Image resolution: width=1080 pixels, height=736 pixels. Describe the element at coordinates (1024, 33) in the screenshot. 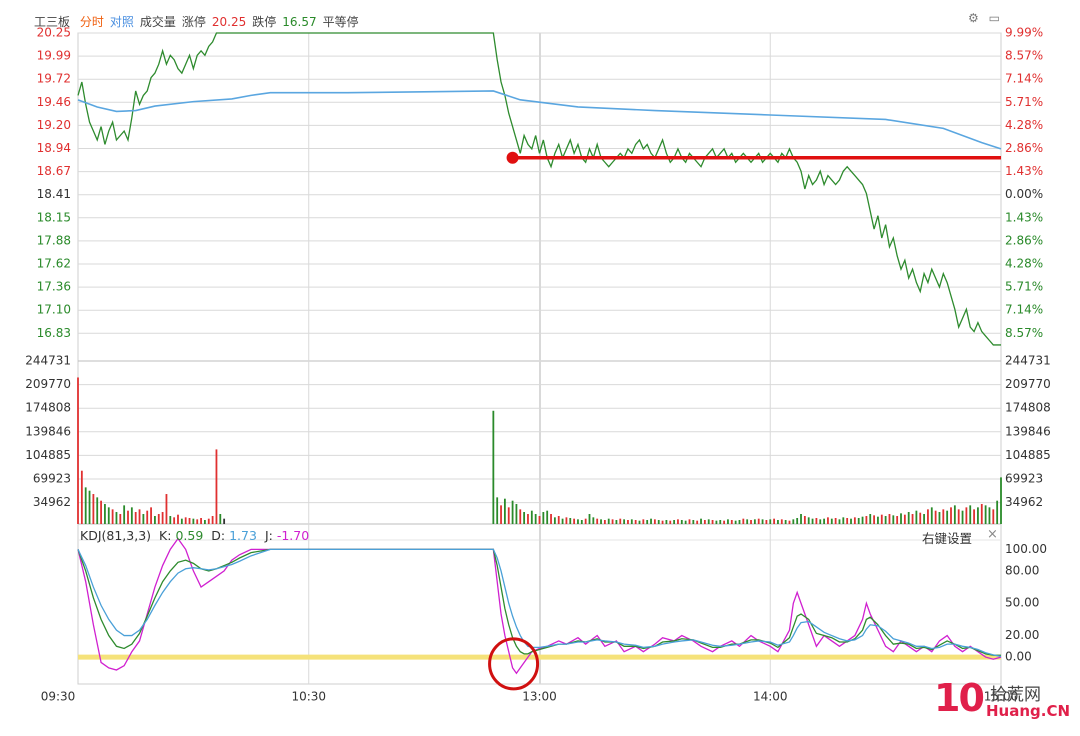

I see `price-tick-right: 9.99%` at that location.